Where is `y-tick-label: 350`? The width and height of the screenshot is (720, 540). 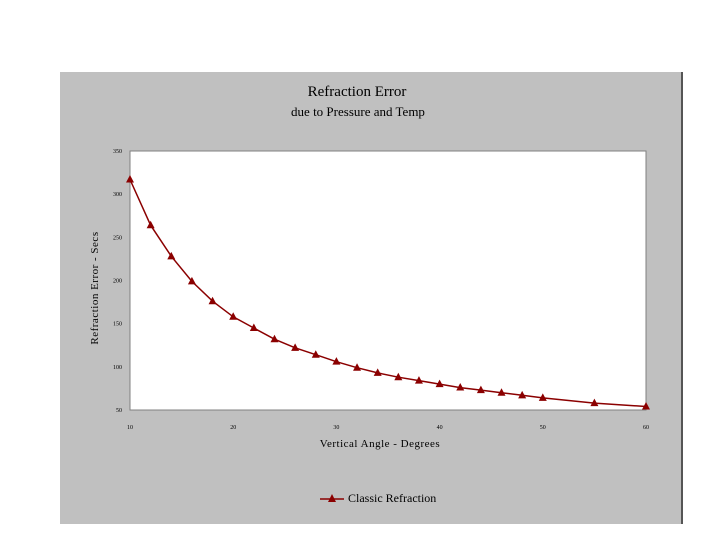
y-tick-label: 350 is located at coordinates (117, 152).